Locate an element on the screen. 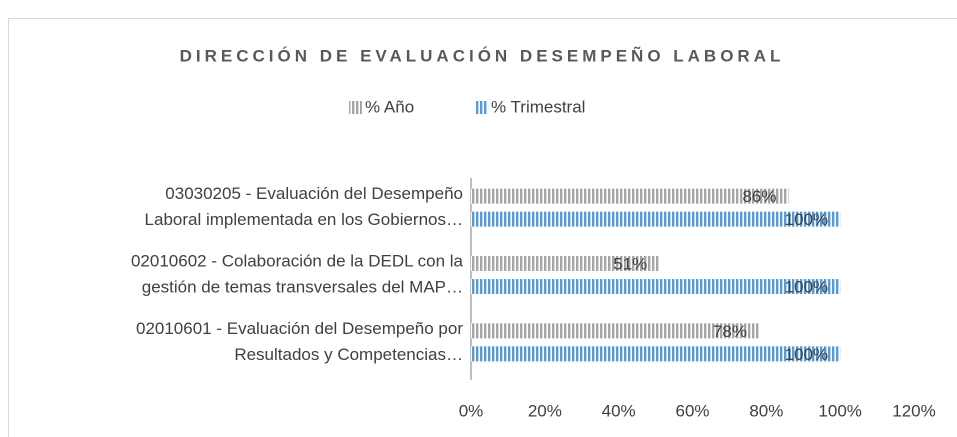 This screenshot has width=957, height=437. legend-label: % Trimestral is located at coordinates (538, 106).